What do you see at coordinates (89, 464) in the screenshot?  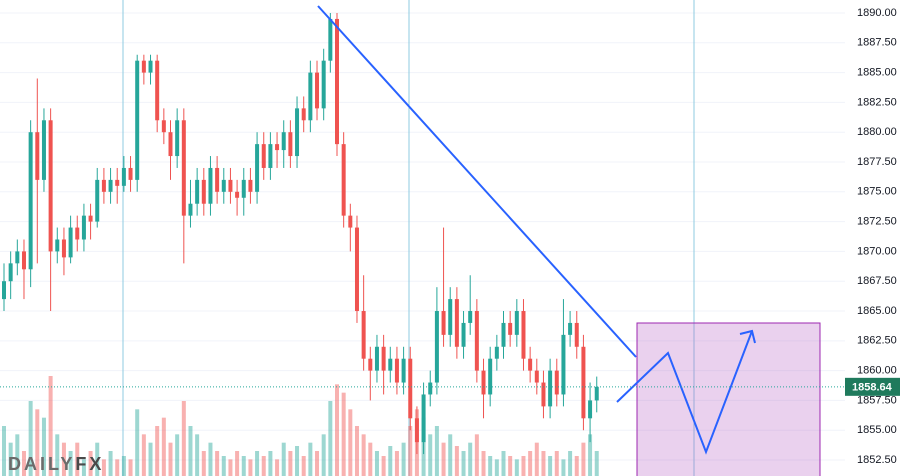 I see `logo-part: FX` at bounding box center [89, 464].